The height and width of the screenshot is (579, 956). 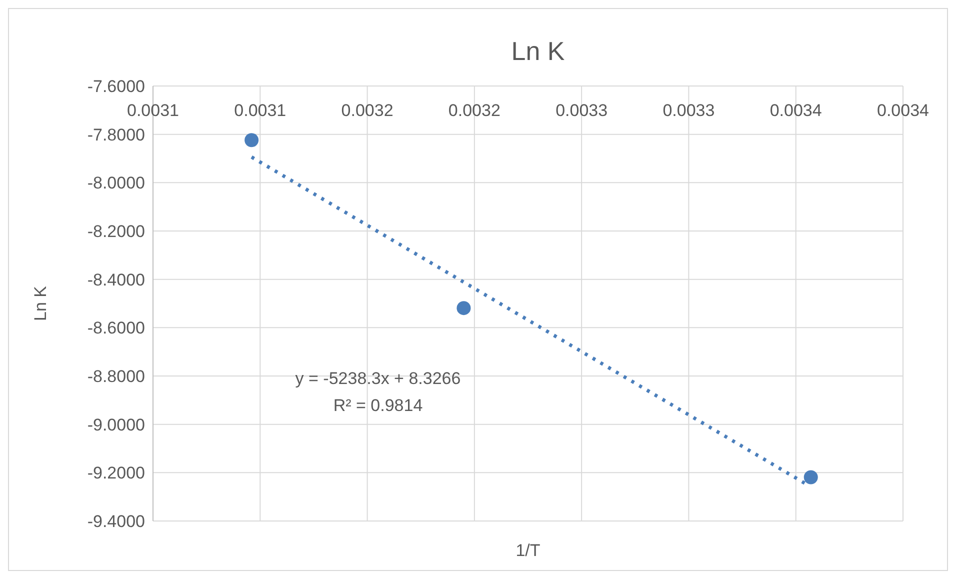 What do you see at coordinates (116, 424) in the screenshot?
I see `y-tick-label: -9.0000` at bounding box center [116, 424].